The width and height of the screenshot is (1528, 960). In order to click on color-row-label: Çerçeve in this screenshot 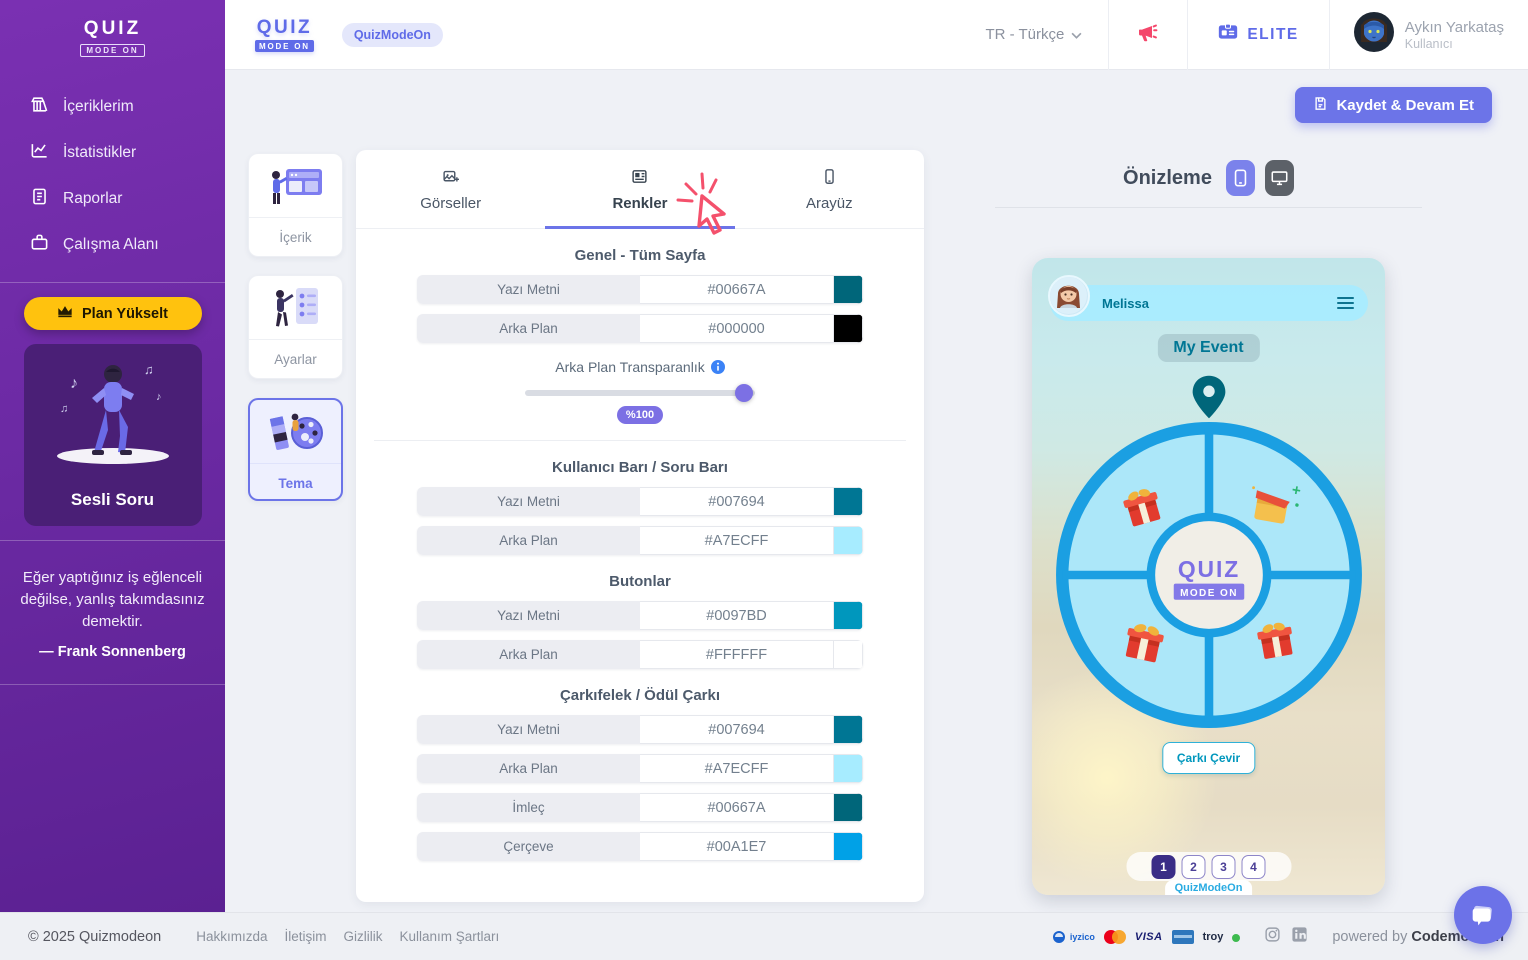, I will do `click(528, 846)`.